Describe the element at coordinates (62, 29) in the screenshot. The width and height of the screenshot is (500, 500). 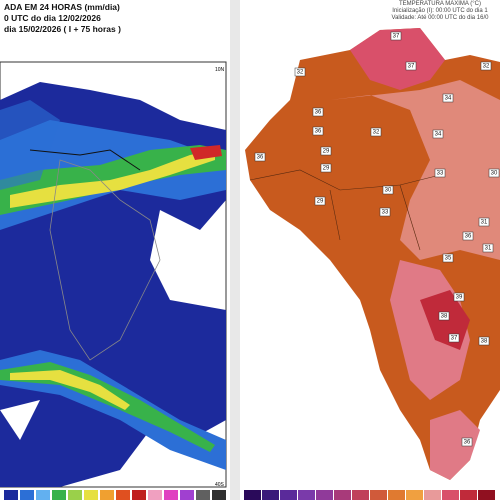
I see `left-header-line: dia 15/02/2026 ( I + 75 horas )` at that location.